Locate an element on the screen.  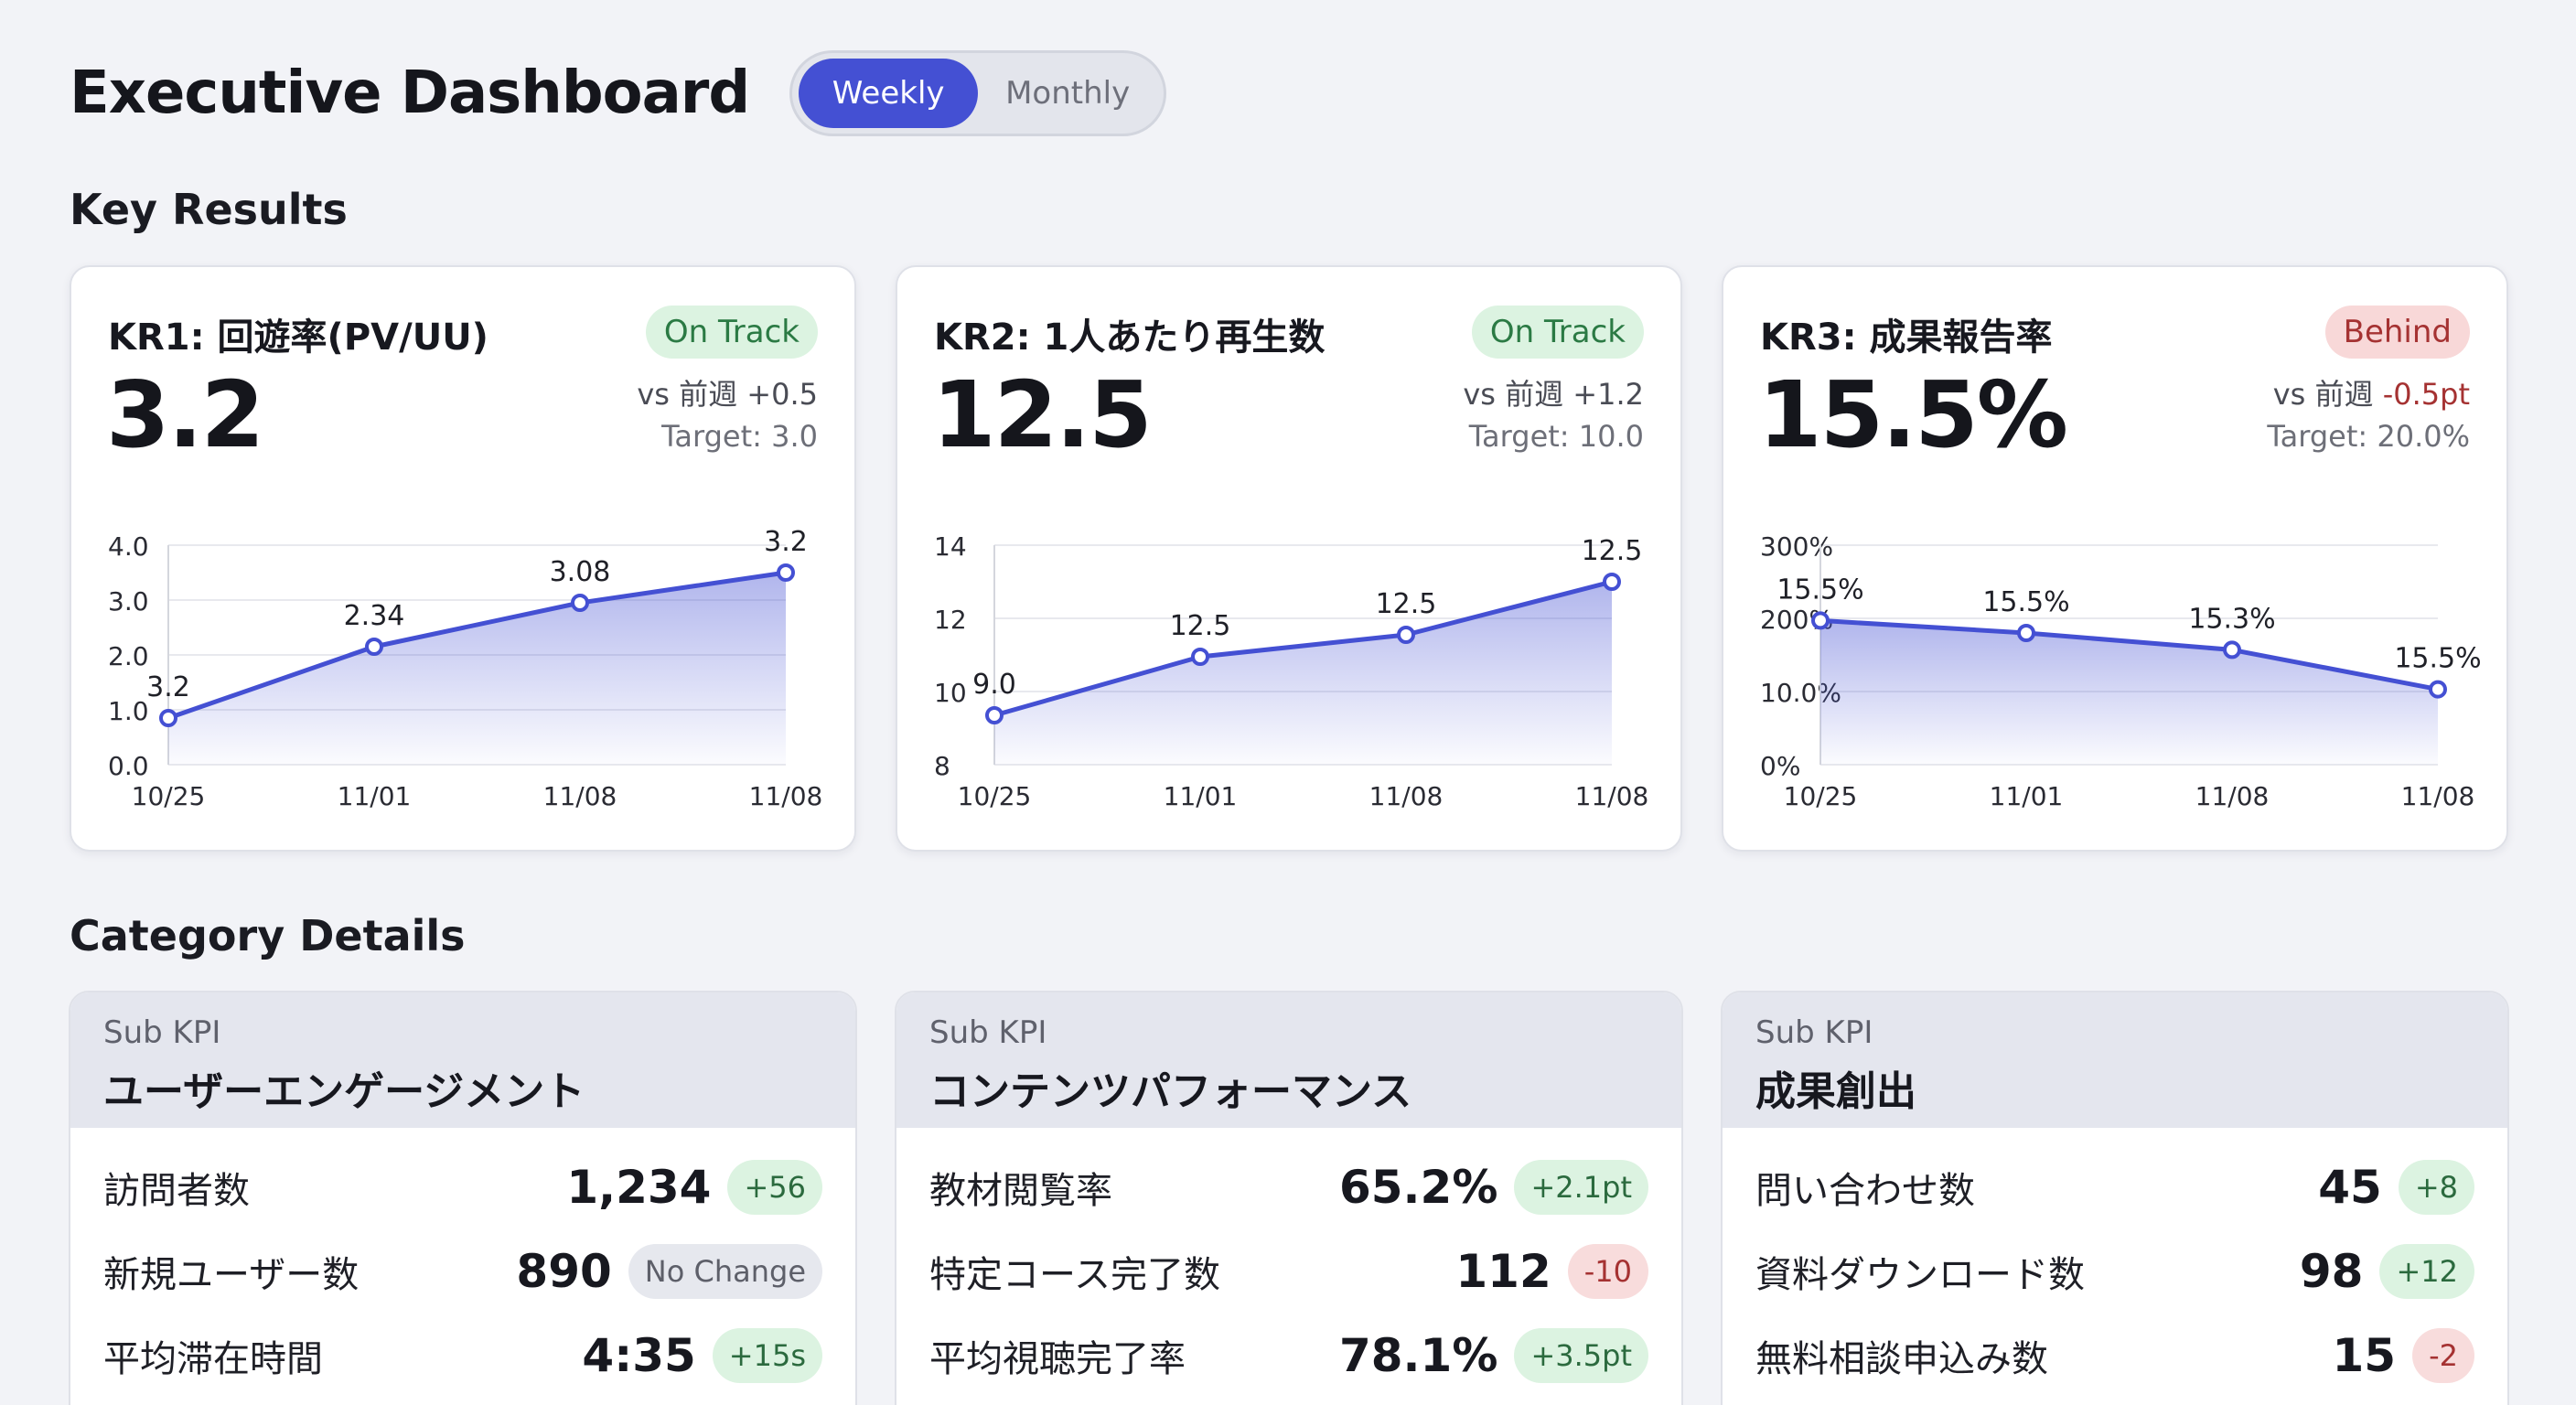
y-tick-label: 10 is located at coordinates (951, 693).